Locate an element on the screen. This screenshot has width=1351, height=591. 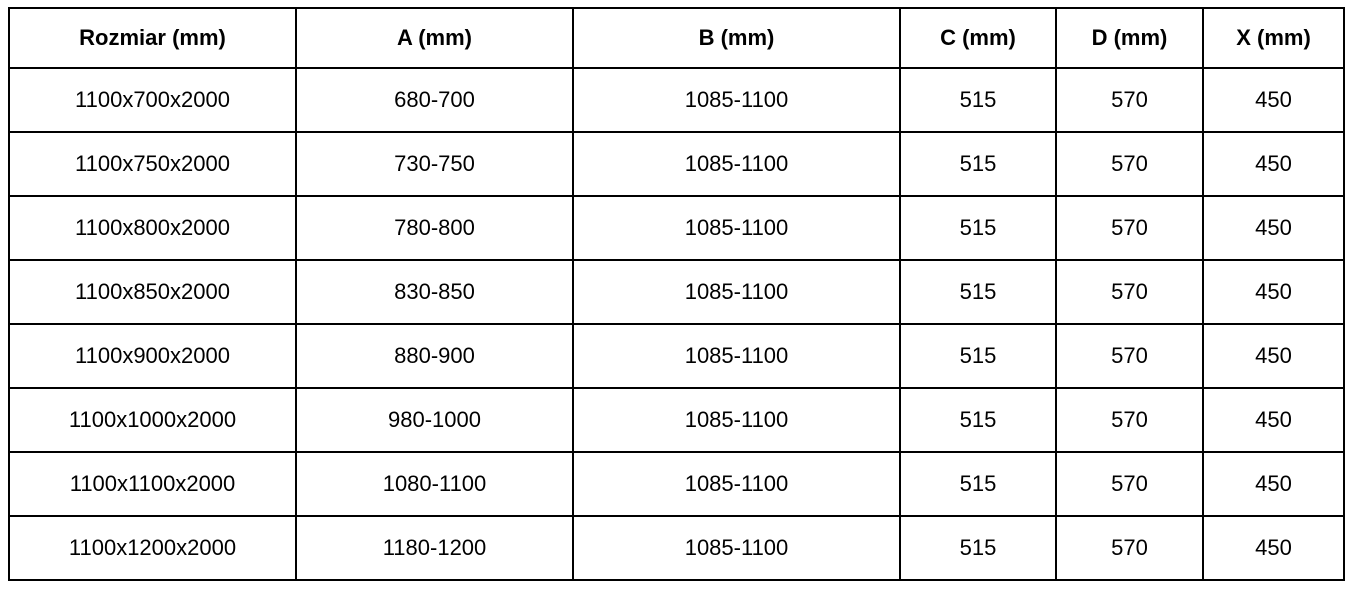
table-row: 1100x900x2000 880-900 1085-1100 515 570 450 is located at coordinates (676, 356).